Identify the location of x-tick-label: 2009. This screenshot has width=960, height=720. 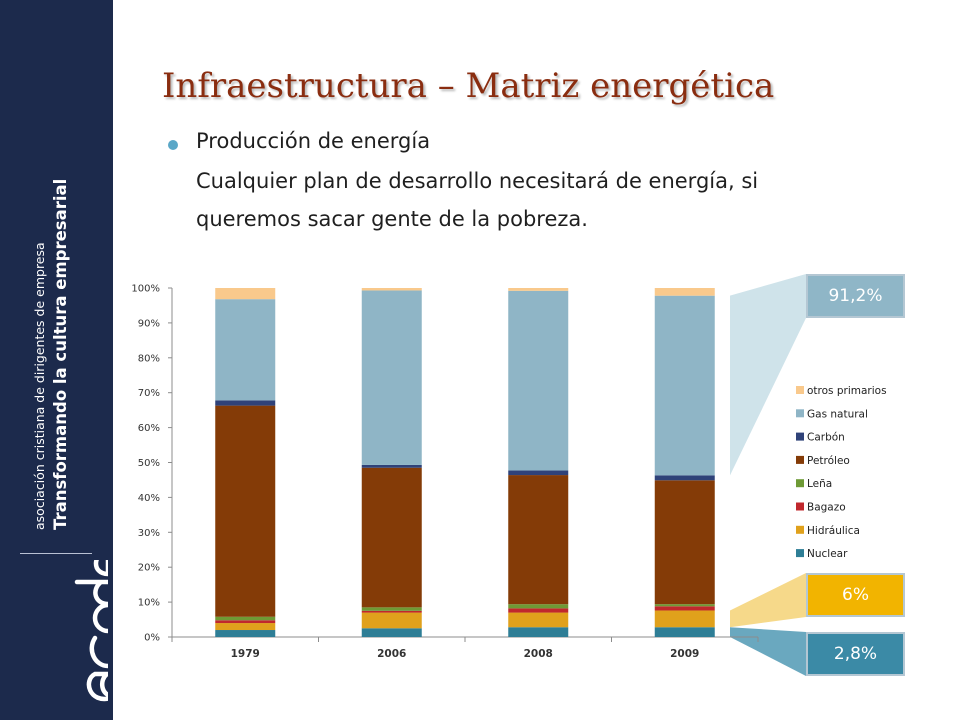
(684, 654).